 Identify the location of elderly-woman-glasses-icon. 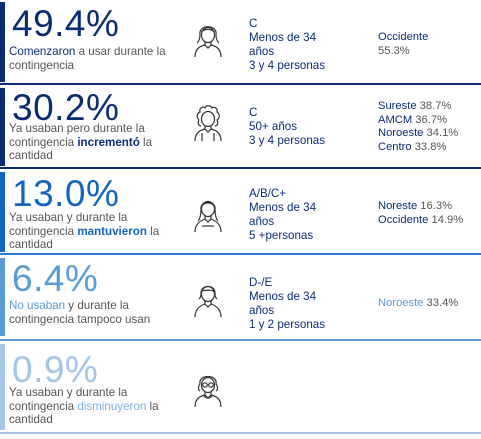
(208, 388).